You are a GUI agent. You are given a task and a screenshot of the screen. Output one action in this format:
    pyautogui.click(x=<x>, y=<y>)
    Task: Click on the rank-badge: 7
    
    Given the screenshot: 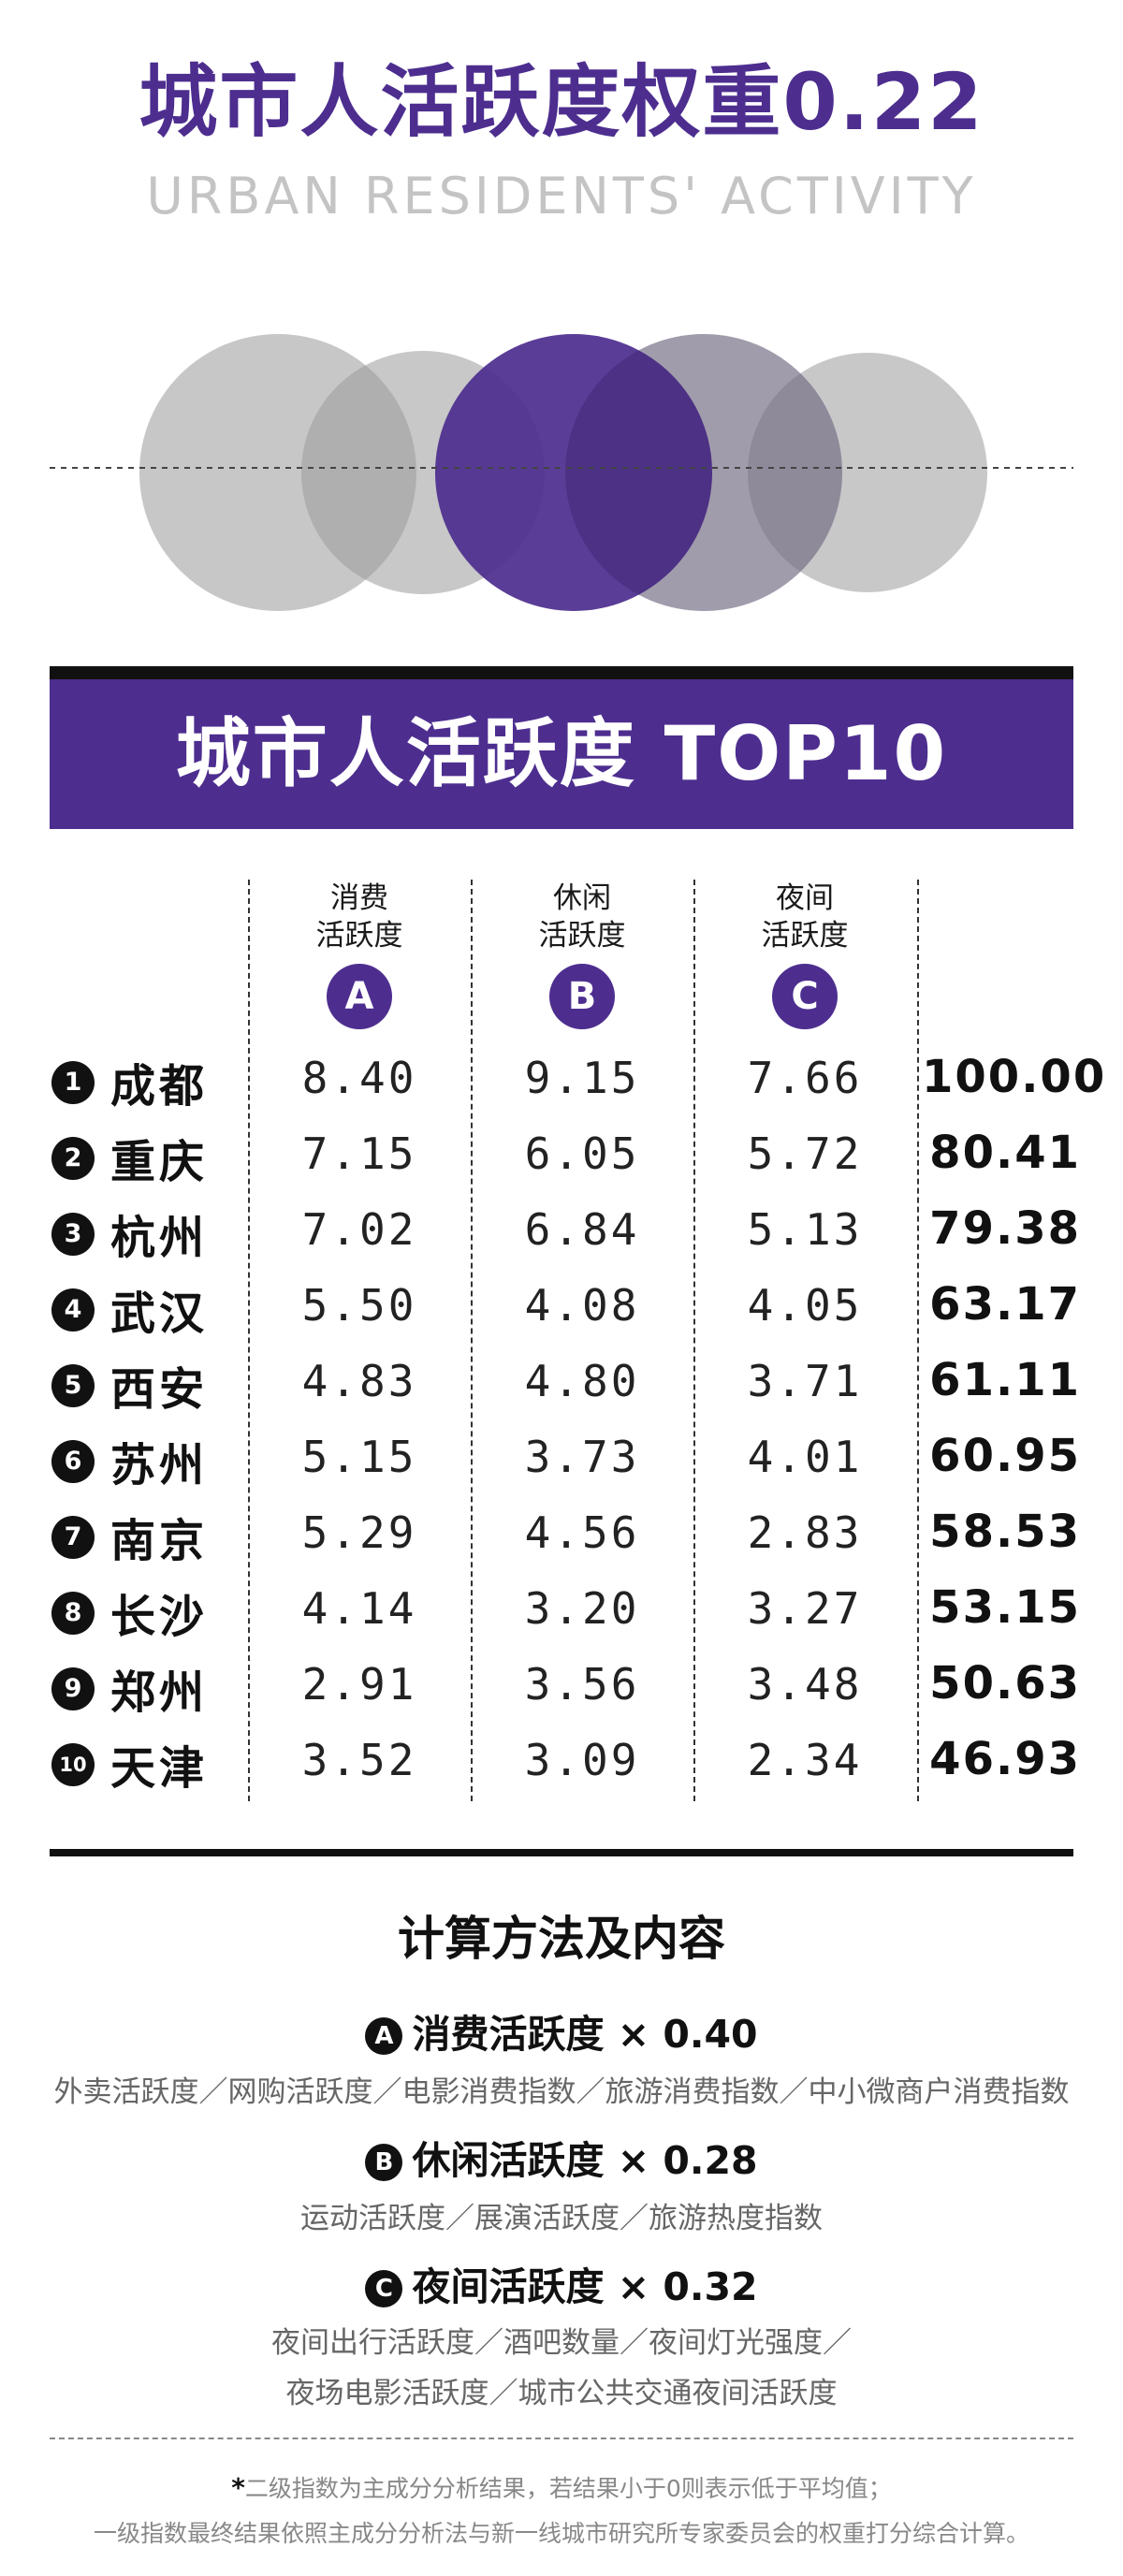 What is the action you would take?
    pyautogui.click(x=73, y=1537)
    